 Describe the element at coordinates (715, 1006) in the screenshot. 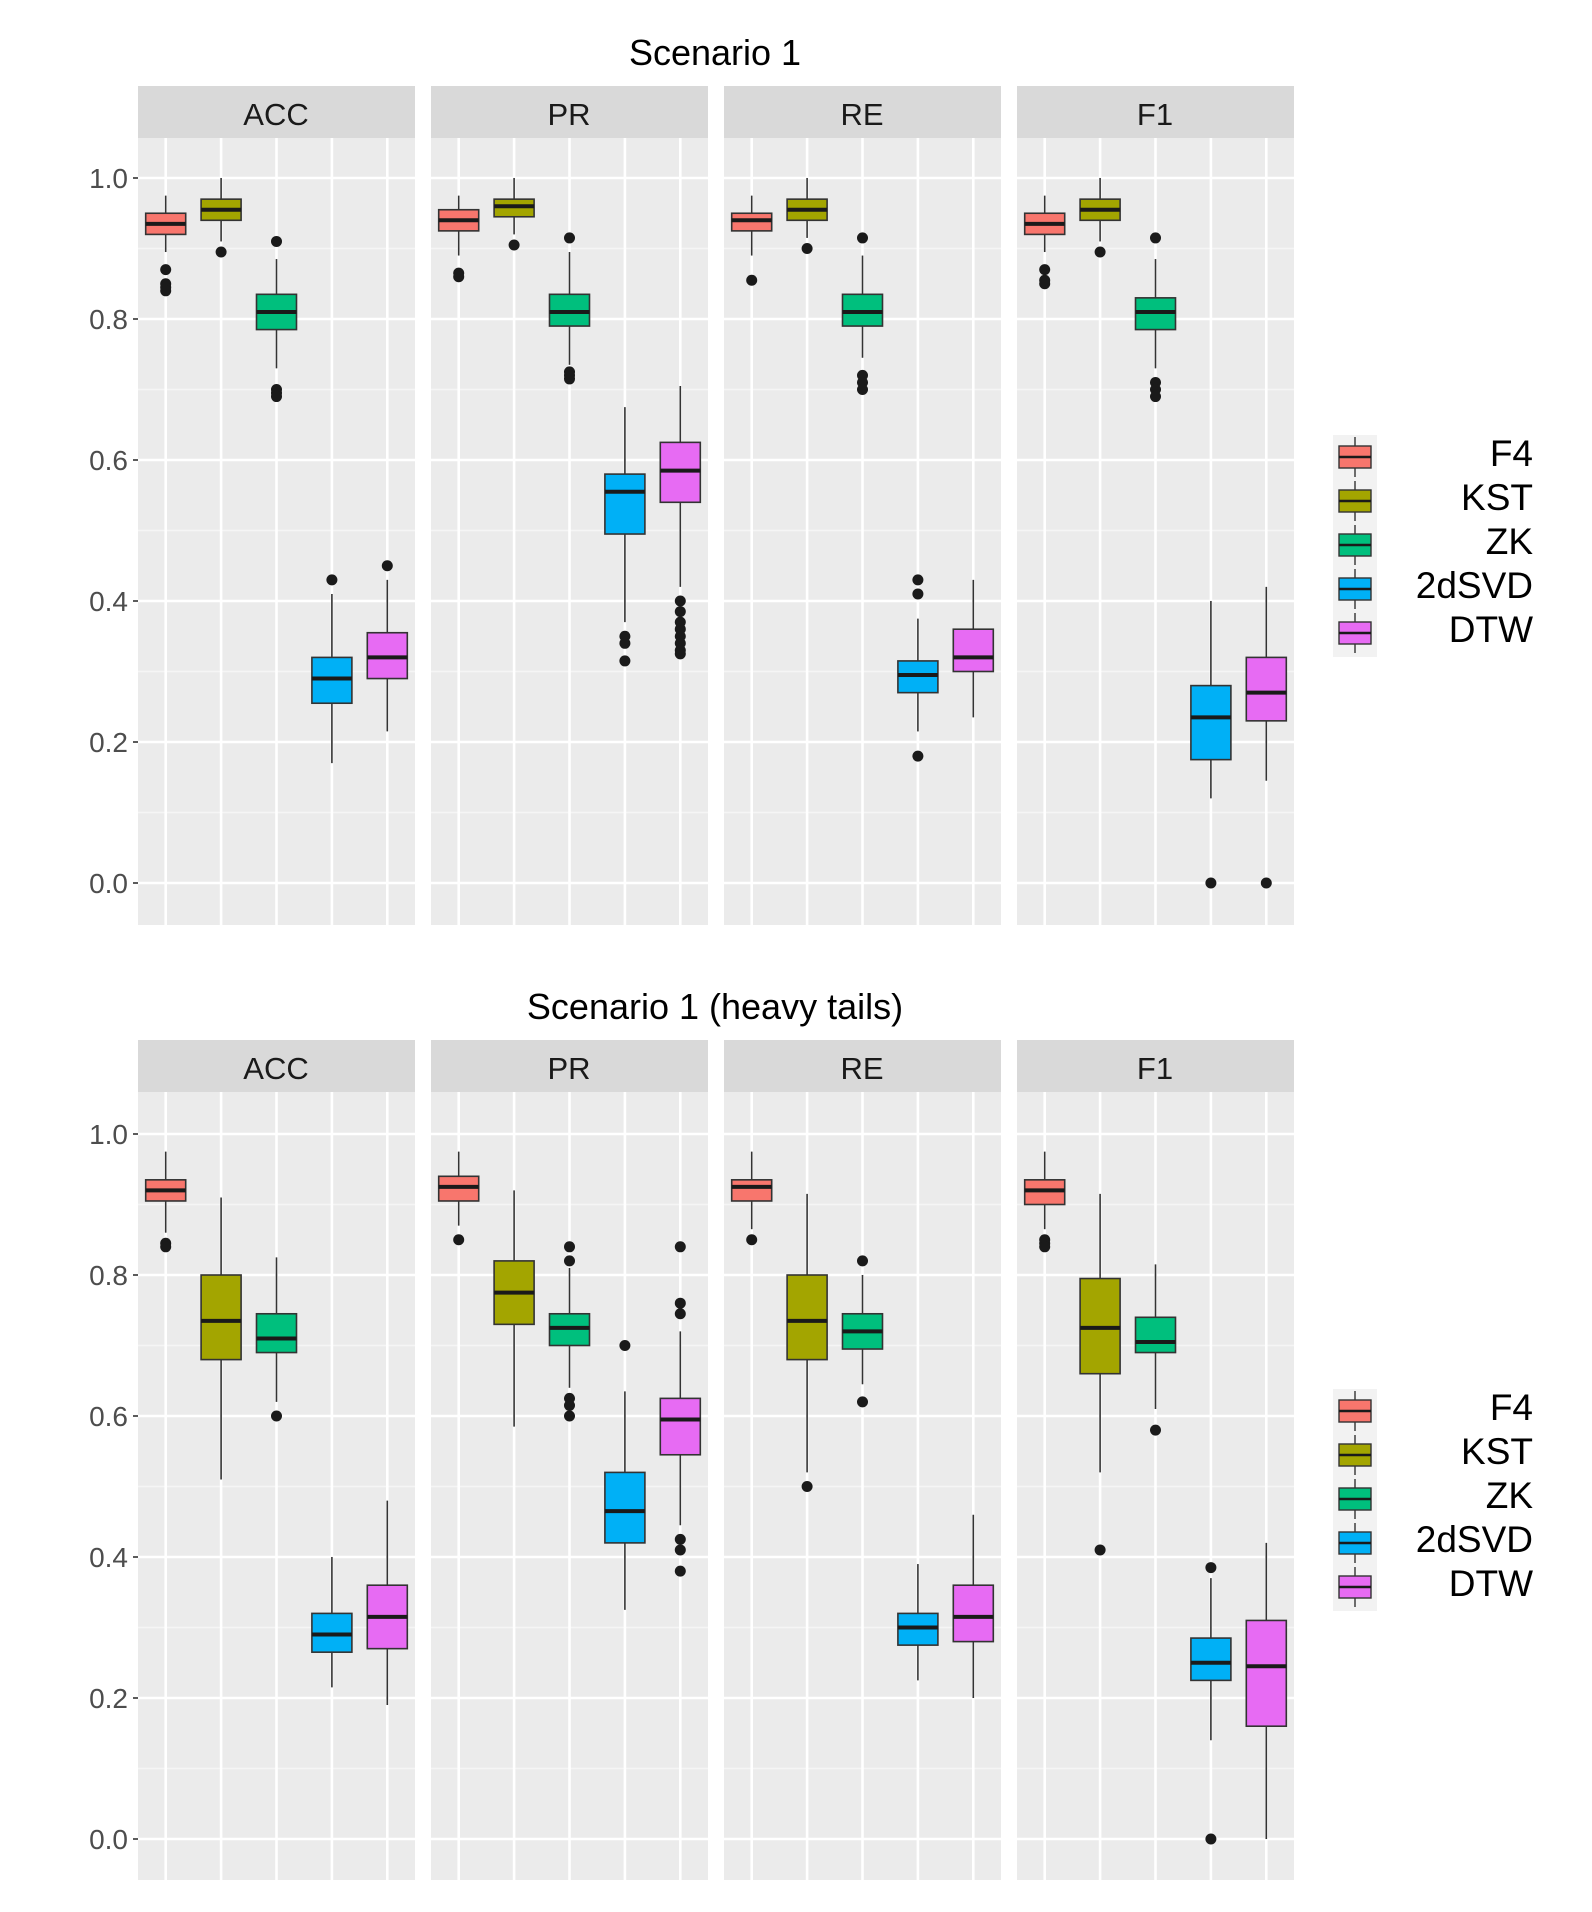

I see `chart-title-scenario-1-heavy-tails: Scenario 1 (heavy tails)` at that location.